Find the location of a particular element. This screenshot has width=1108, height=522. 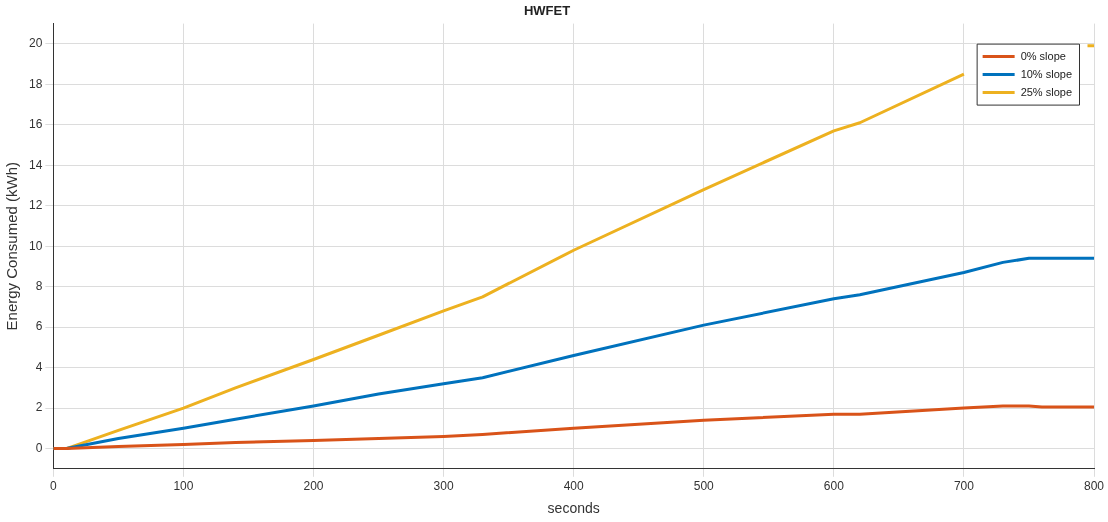

y-tick-label: 20 is located at coordinates (35, 43).